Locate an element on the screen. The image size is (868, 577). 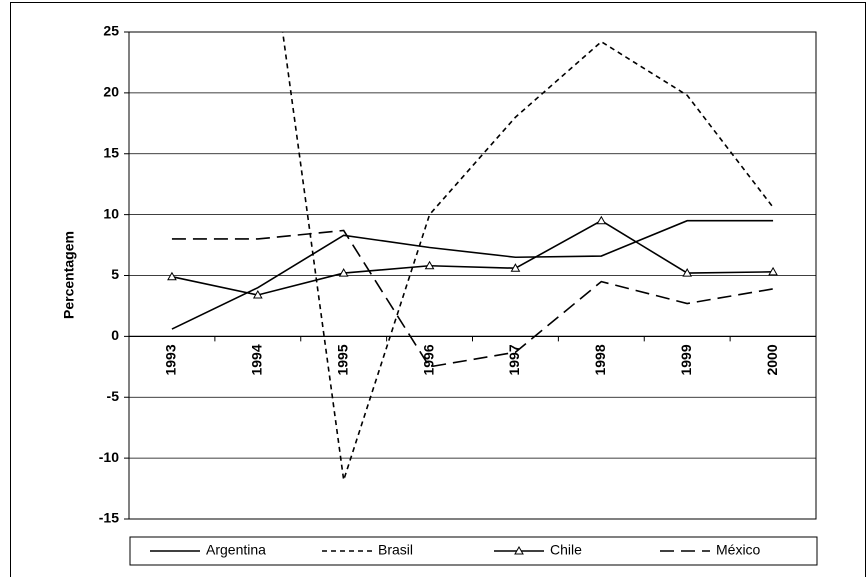
legend-label: Chile is located at coordinates (566, 550).